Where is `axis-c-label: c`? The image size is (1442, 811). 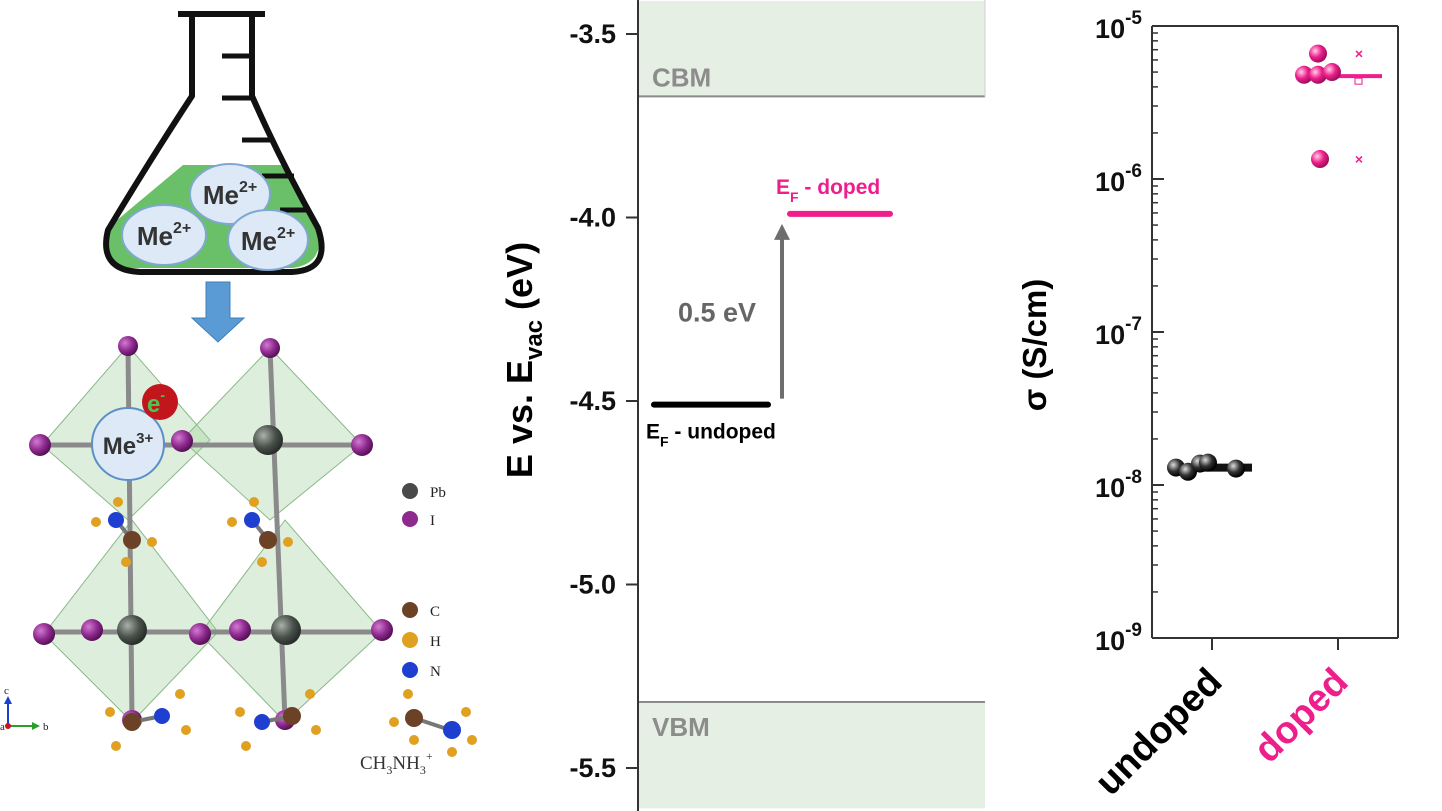
axis-c-label: c is located at coordinates (6, 691).